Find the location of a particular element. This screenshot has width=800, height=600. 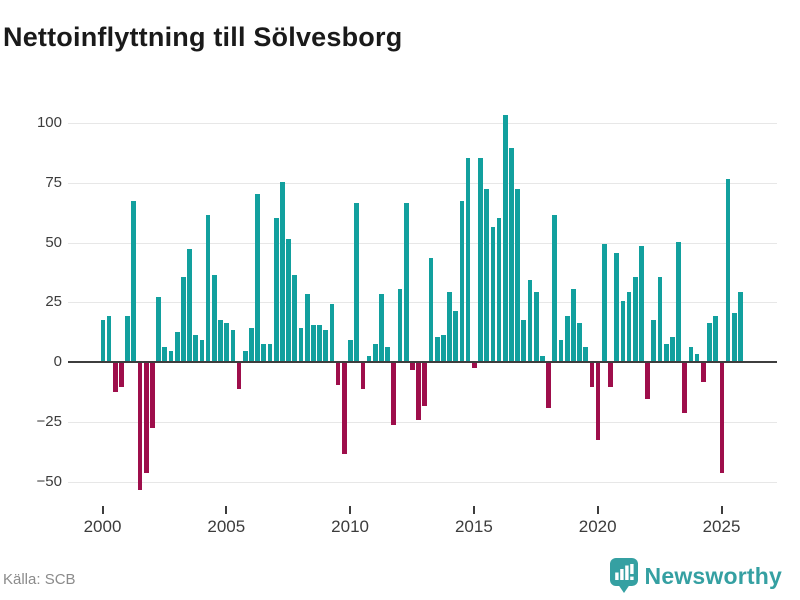

y-tick-label: −50 is located at coordinates (49, 481).